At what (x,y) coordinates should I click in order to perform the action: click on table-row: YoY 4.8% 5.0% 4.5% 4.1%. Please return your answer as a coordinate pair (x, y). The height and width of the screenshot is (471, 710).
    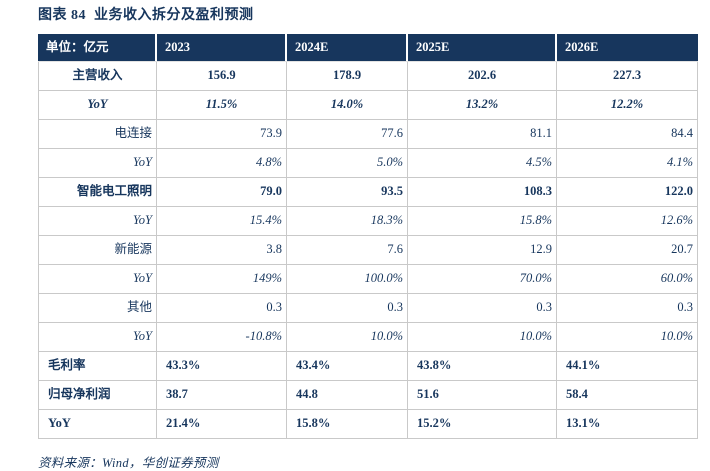
    Looking at the image, I should click on (368, 163).